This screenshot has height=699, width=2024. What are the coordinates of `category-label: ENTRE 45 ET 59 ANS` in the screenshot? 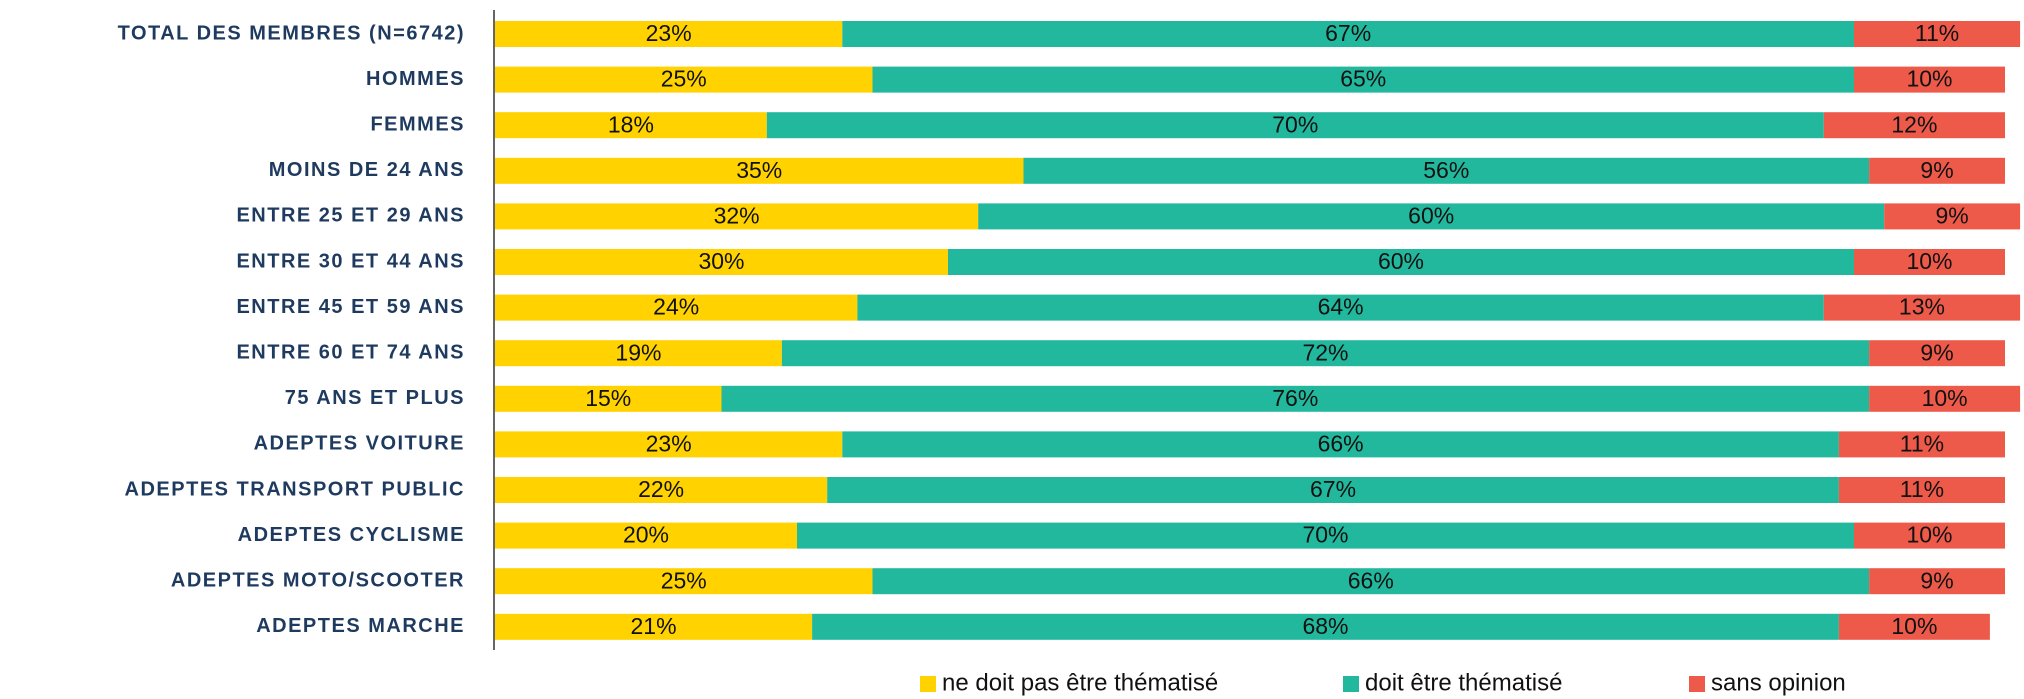 It's located at (350, 307).